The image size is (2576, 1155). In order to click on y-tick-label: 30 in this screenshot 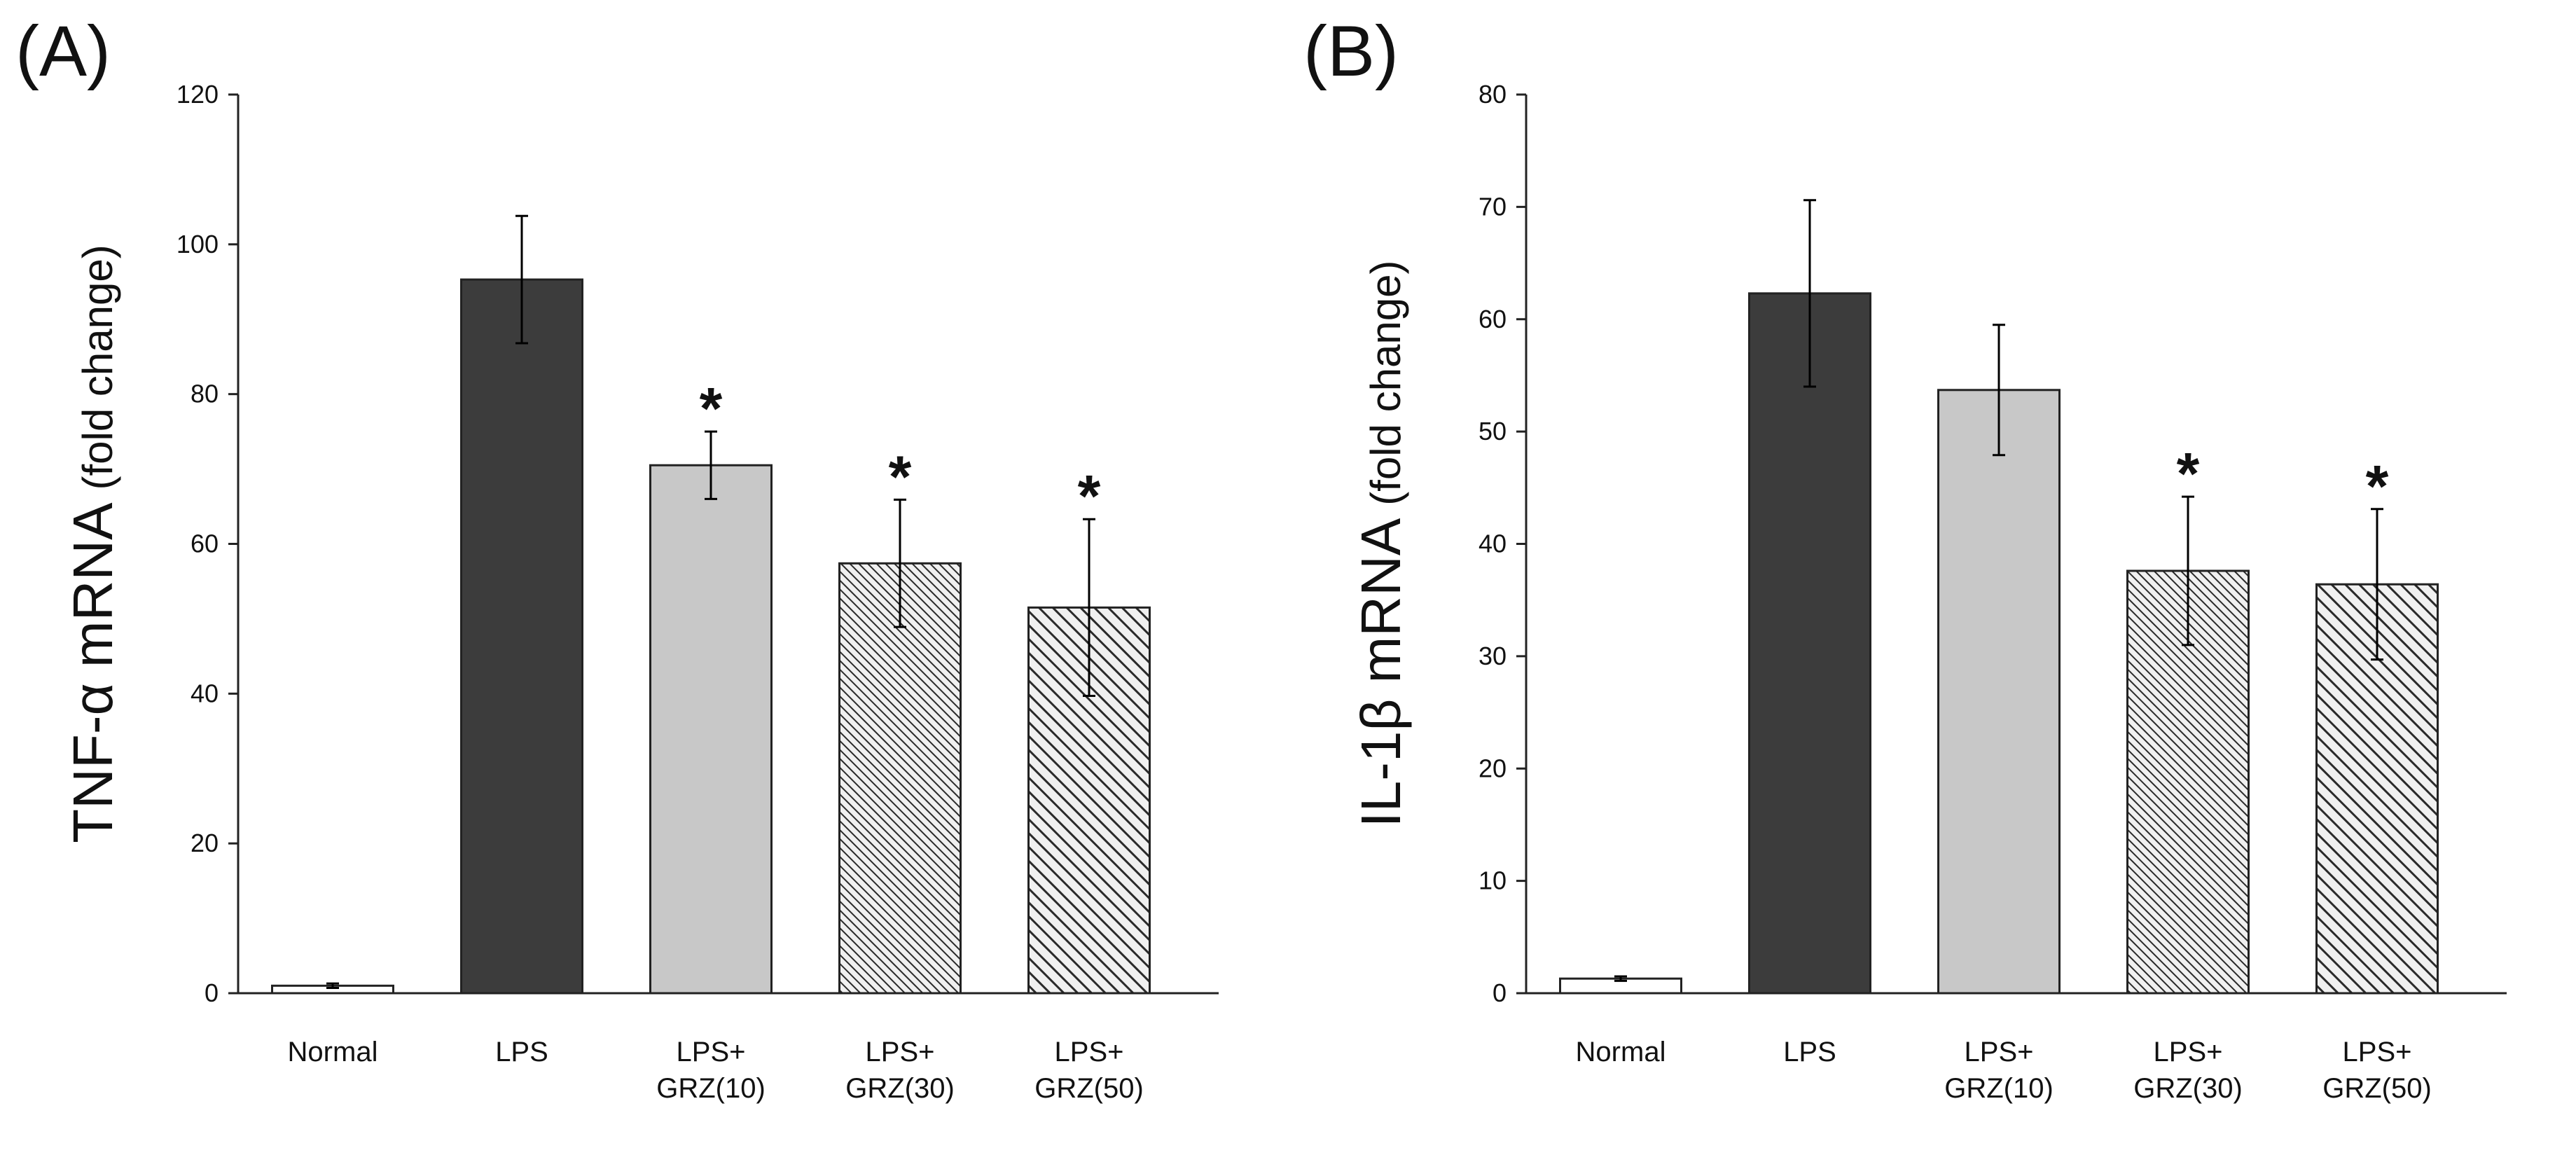, I will do `click(1493, 656)`.